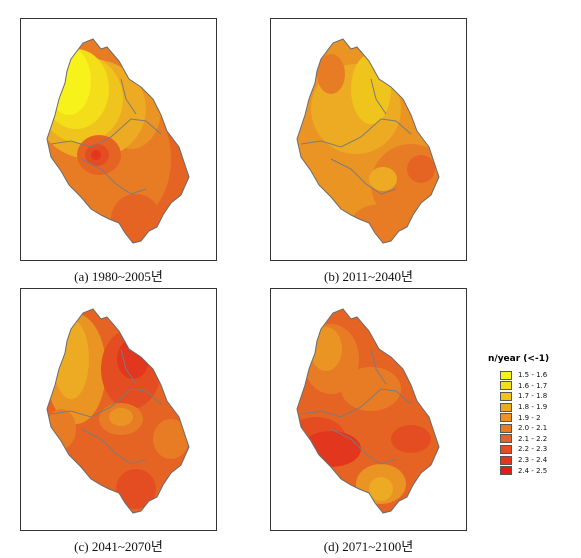 The width and height of the screenshot is (581, 558). I want to click on legend-item: 2.4 - 2.5, so click(537, 470).